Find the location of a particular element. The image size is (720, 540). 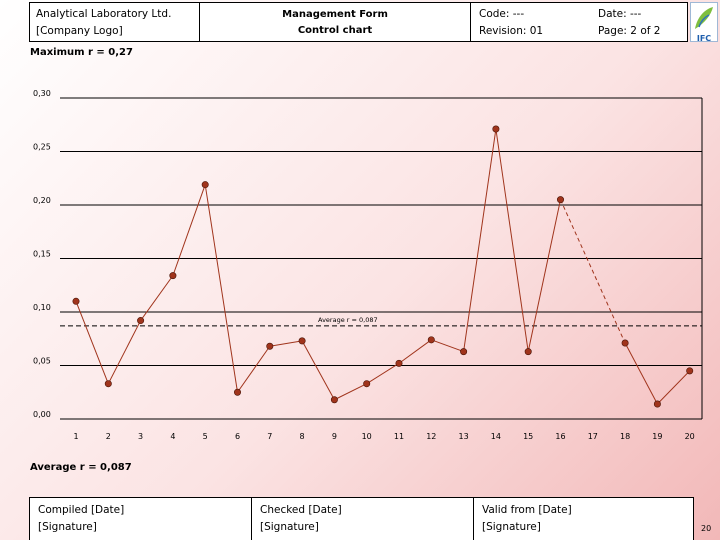

y-axis-ticks: 0,00 0,05 0,10 0,15 0,20 0,25 0,30 is located at coordinates (42, 254).